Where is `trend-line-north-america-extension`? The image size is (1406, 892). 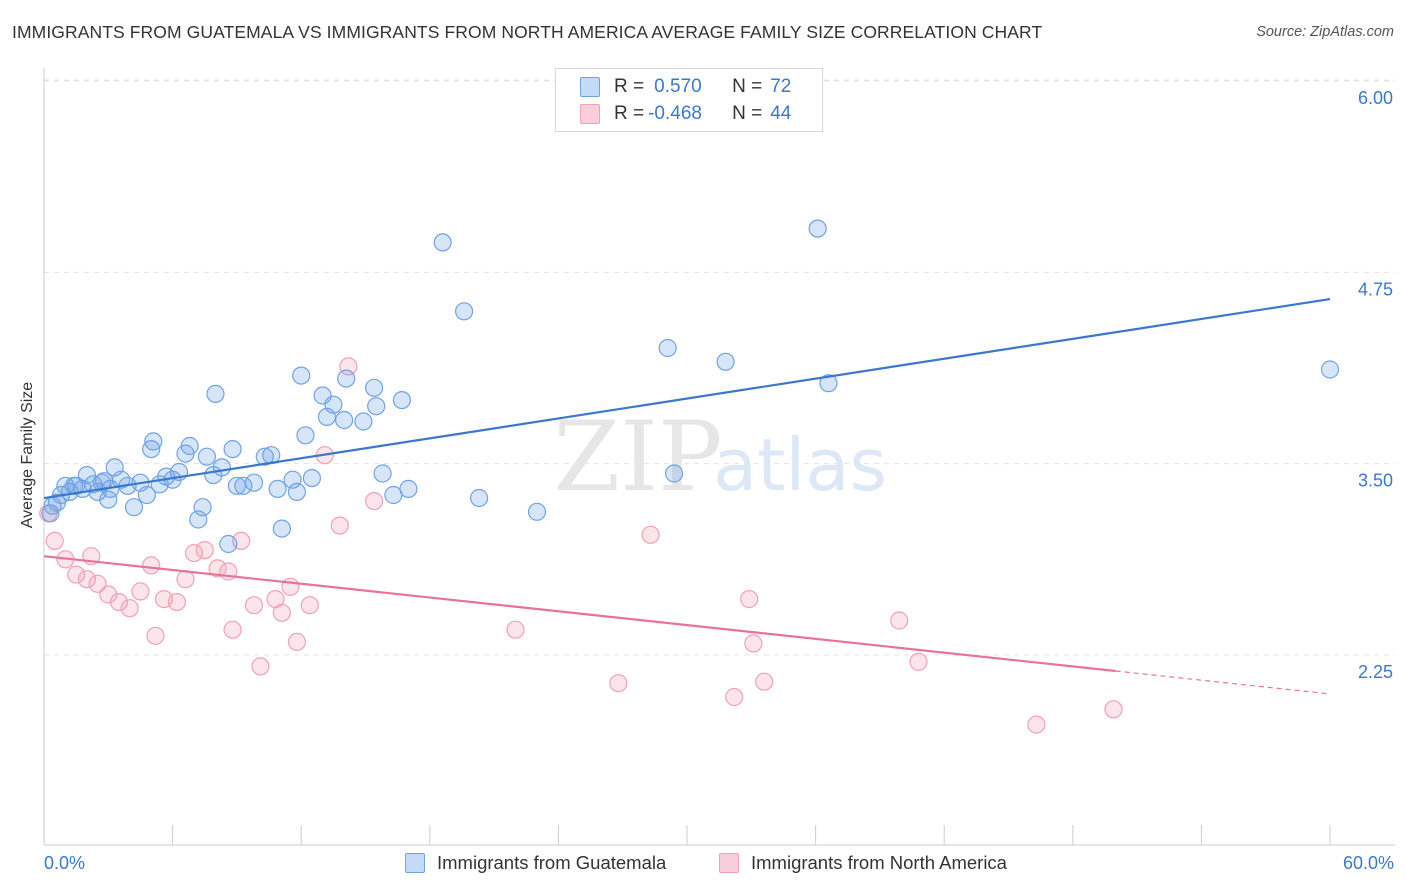 trend-line-north-america-extension is located at coordinates (1223, 682).